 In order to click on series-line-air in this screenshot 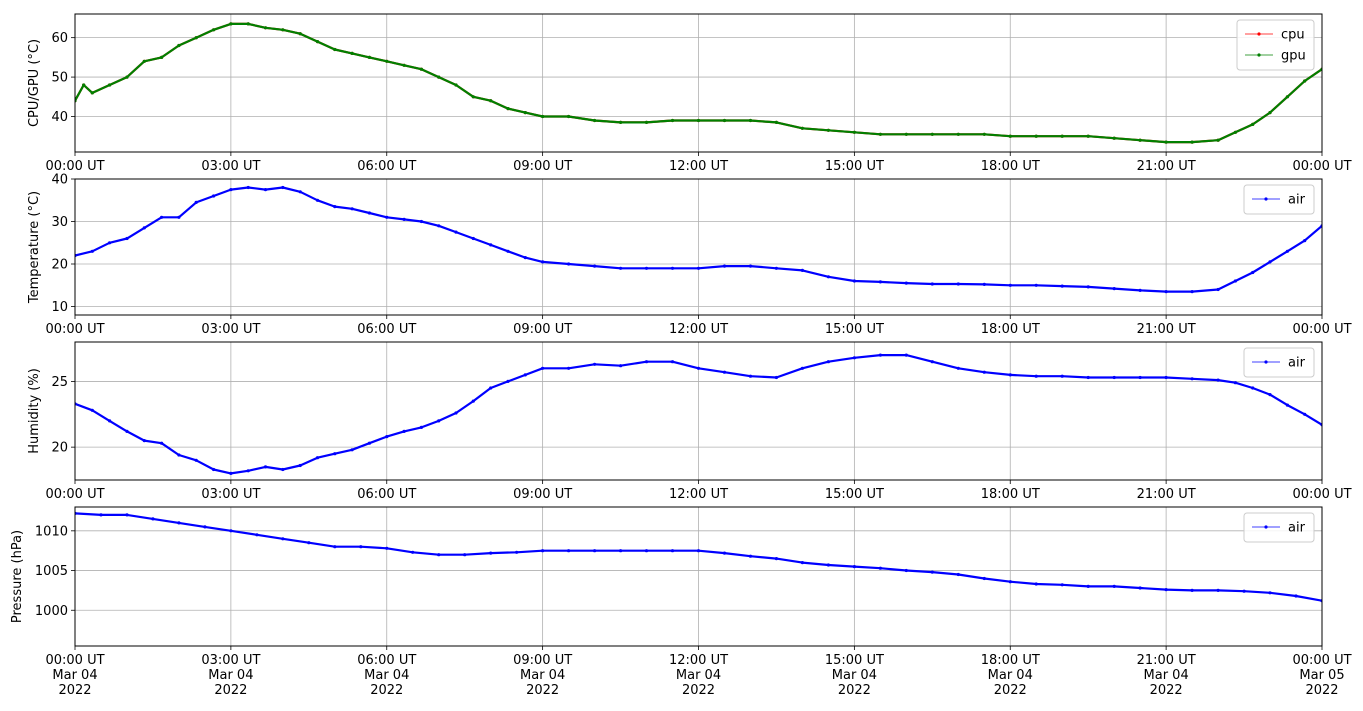, I will do `click(698, 239)`.